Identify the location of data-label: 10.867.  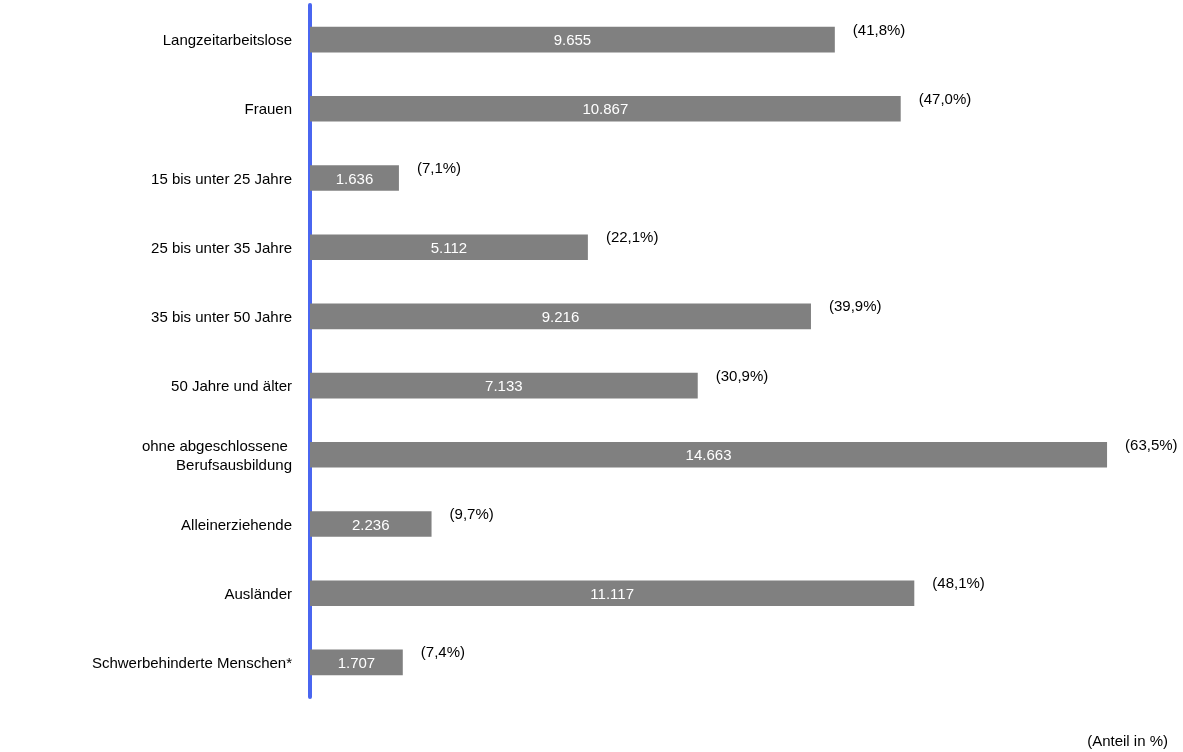
(605, 109).